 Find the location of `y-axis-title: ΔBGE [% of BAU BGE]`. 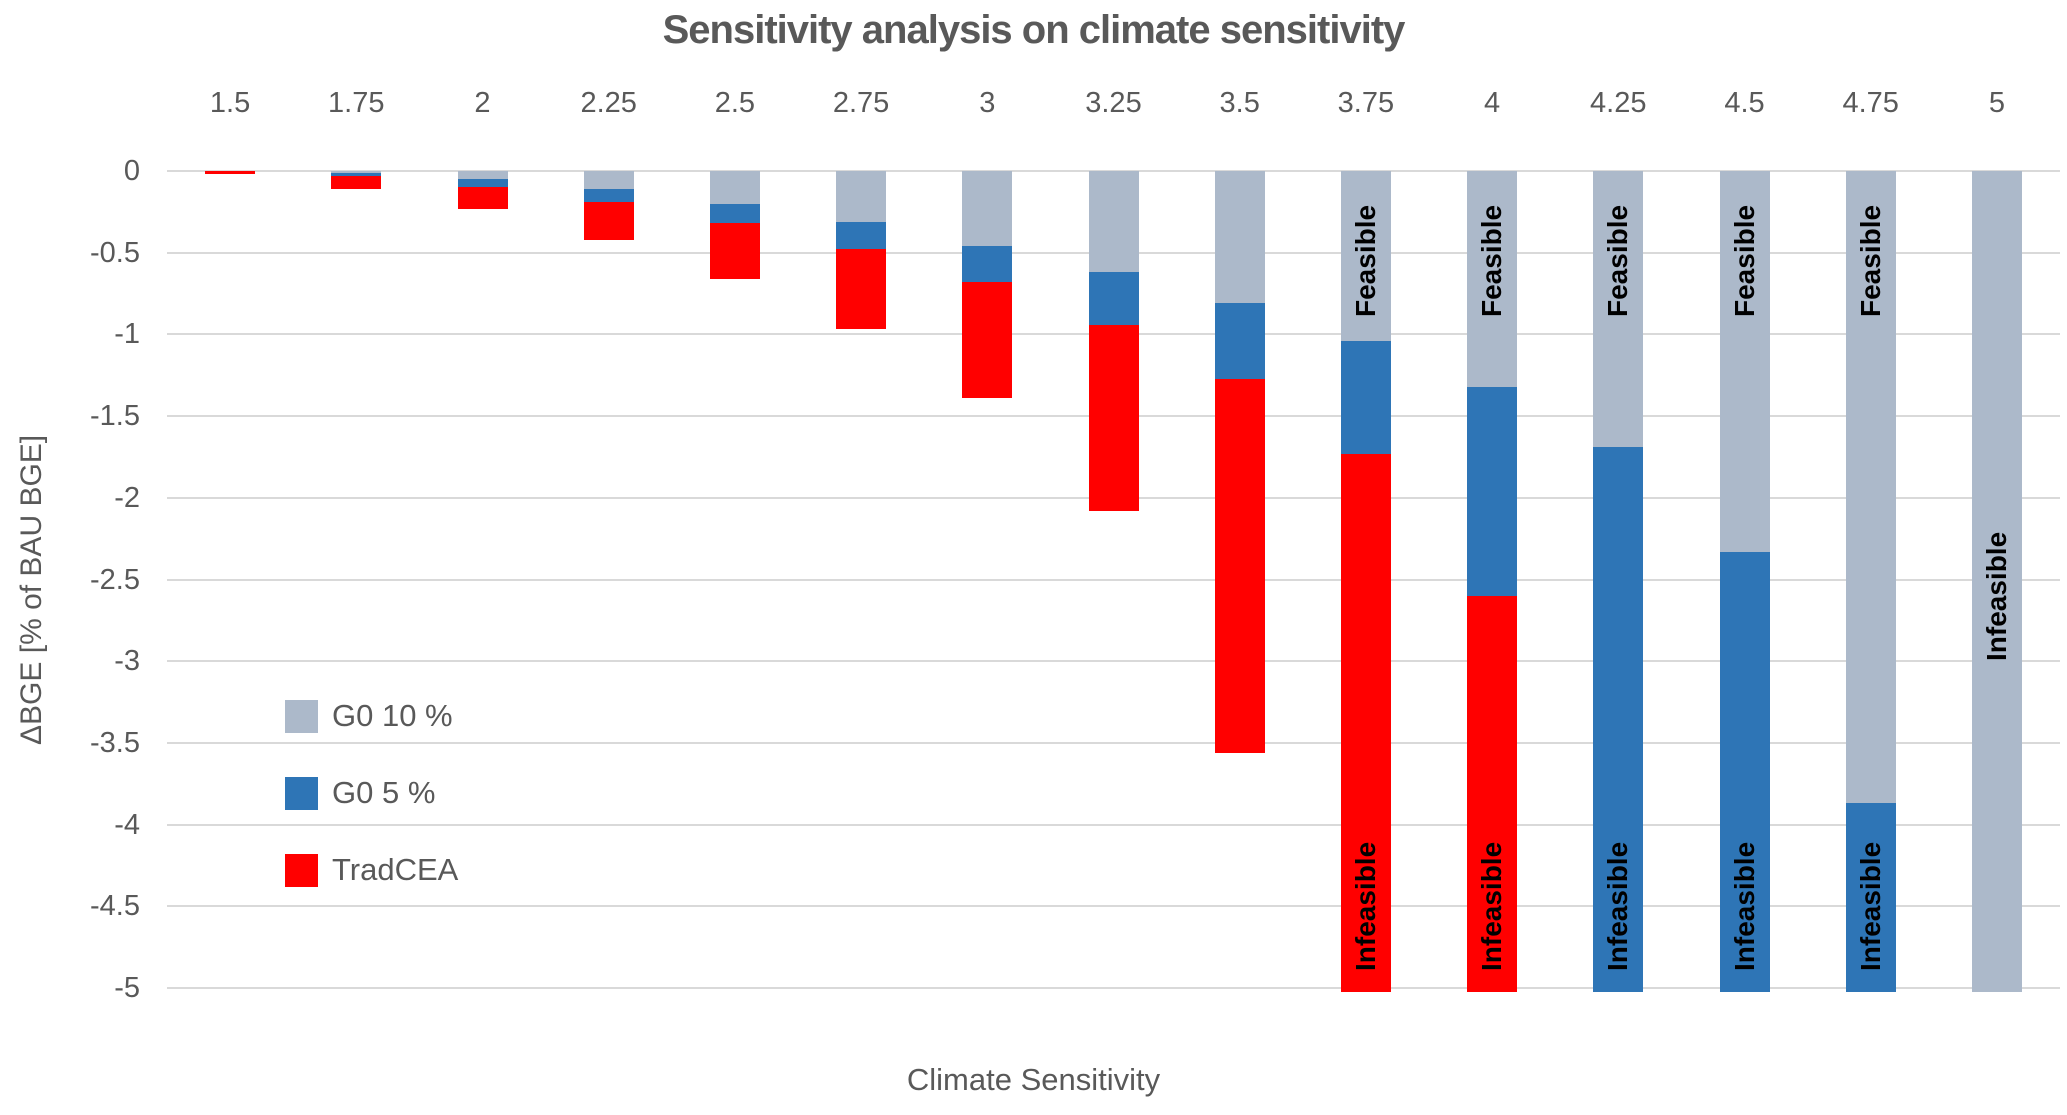

y-axis-title: ΔBGE [% of BAU BGE] is located at coordinates (31, 590).